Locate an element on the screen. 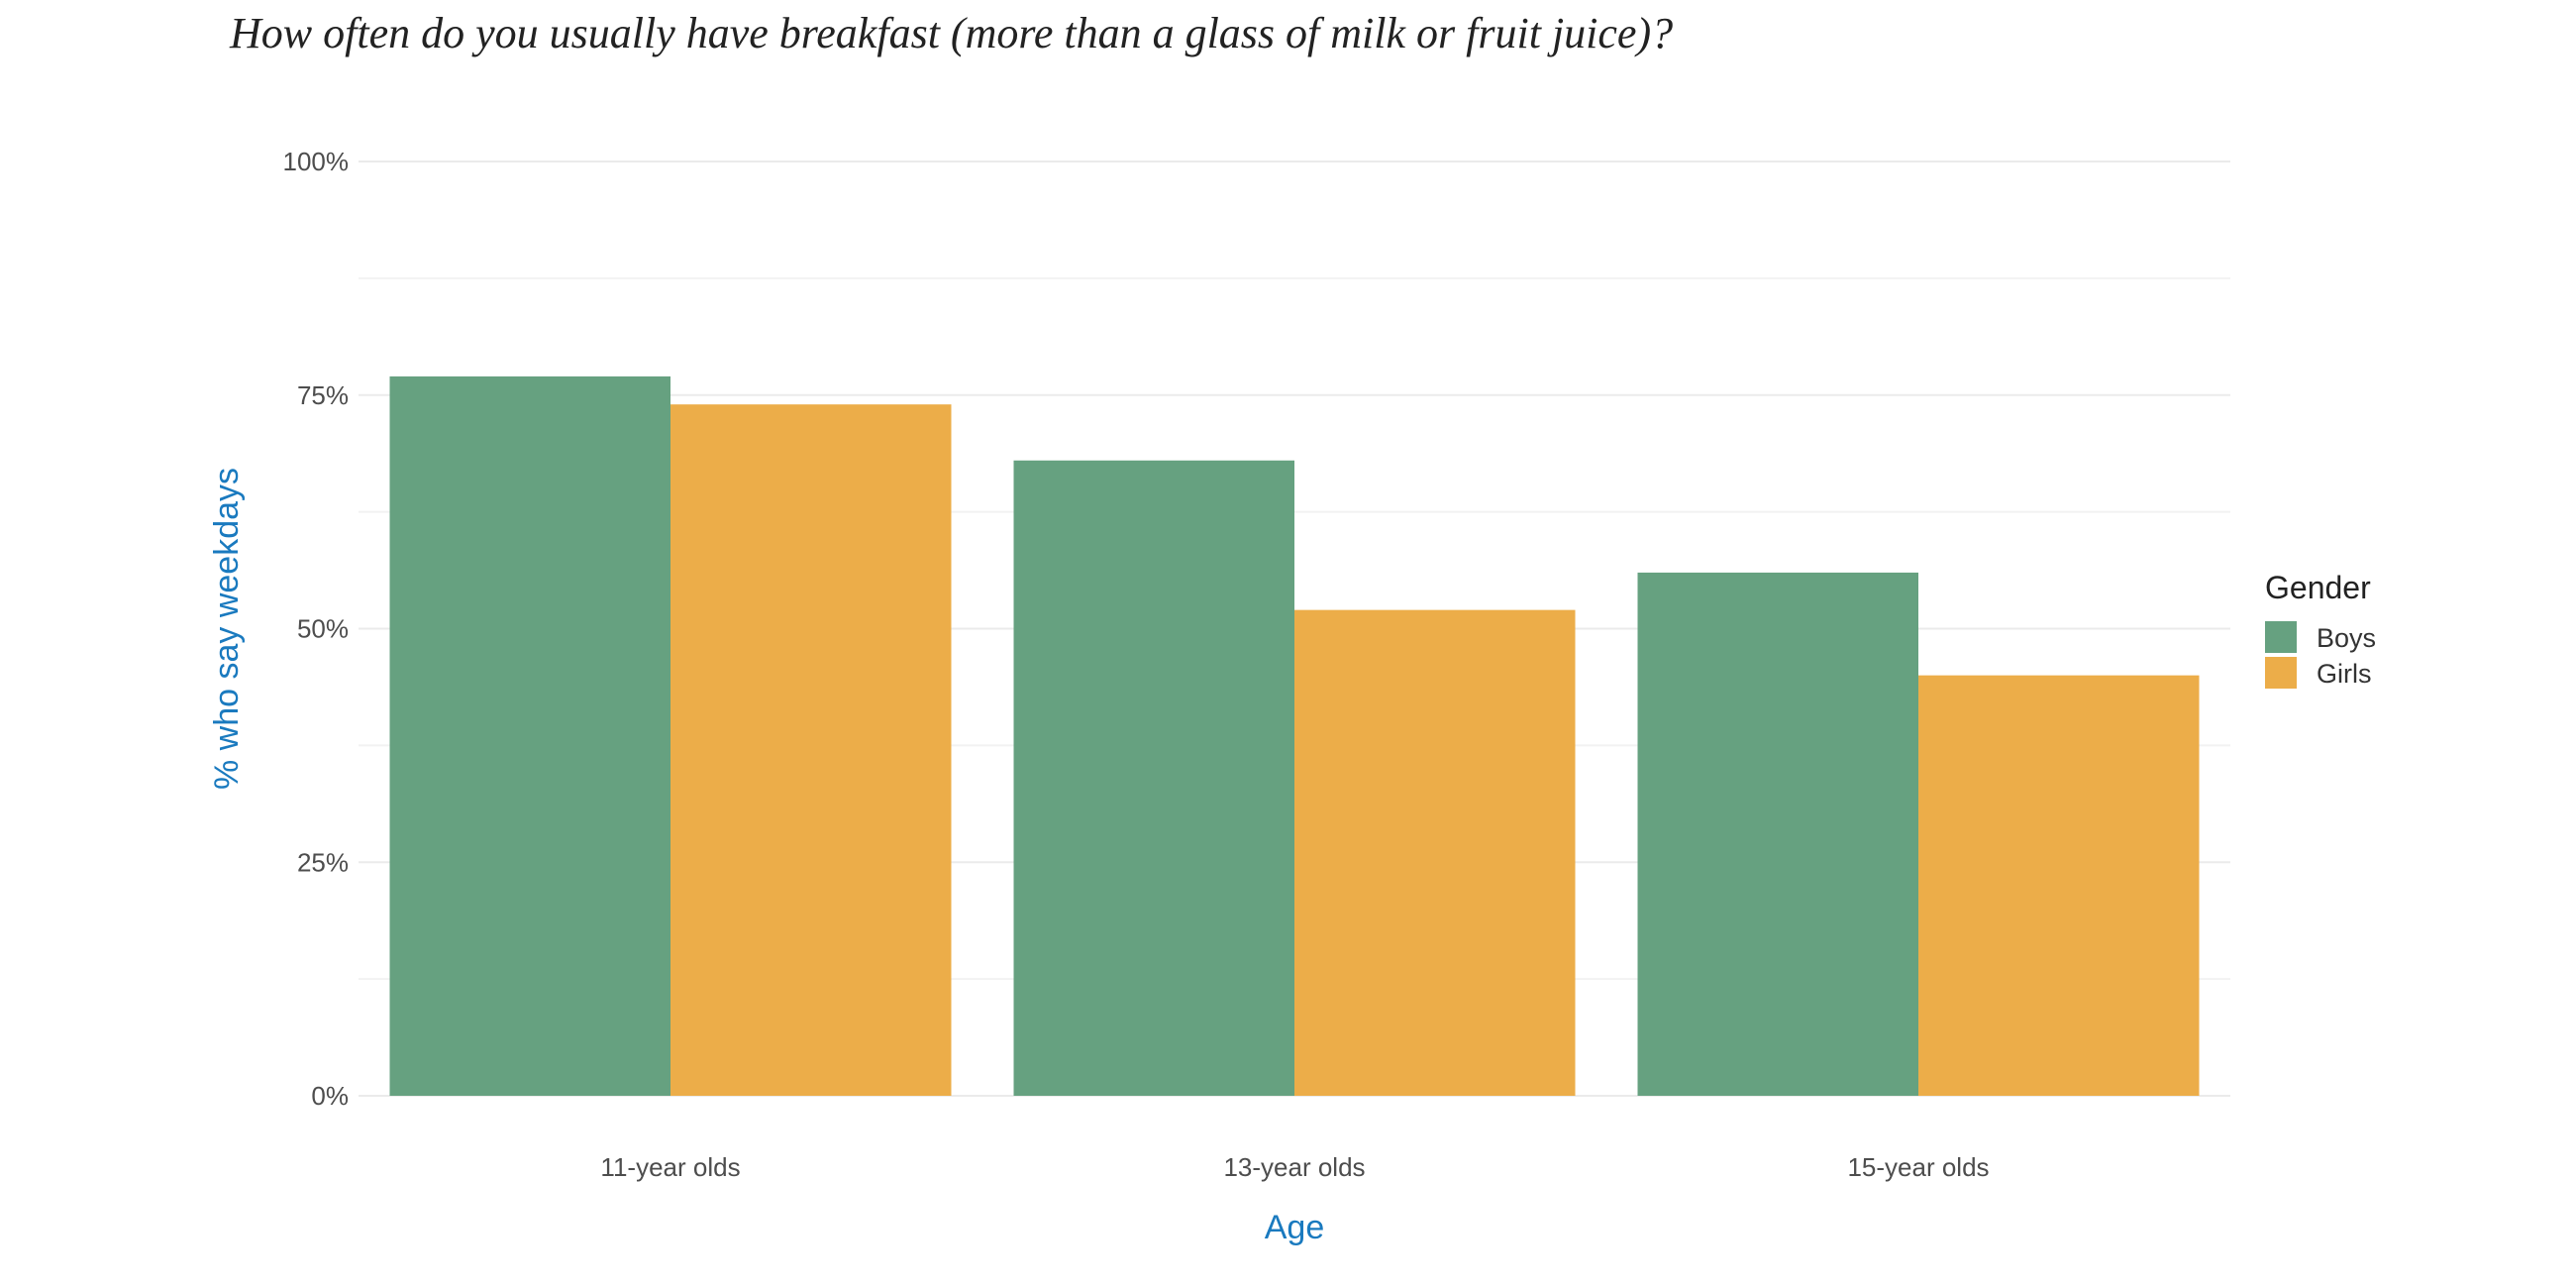 The height and width of the screenshot is (1288, 2576). x-axis-title: Age is located at coordinates (1295, 1227).